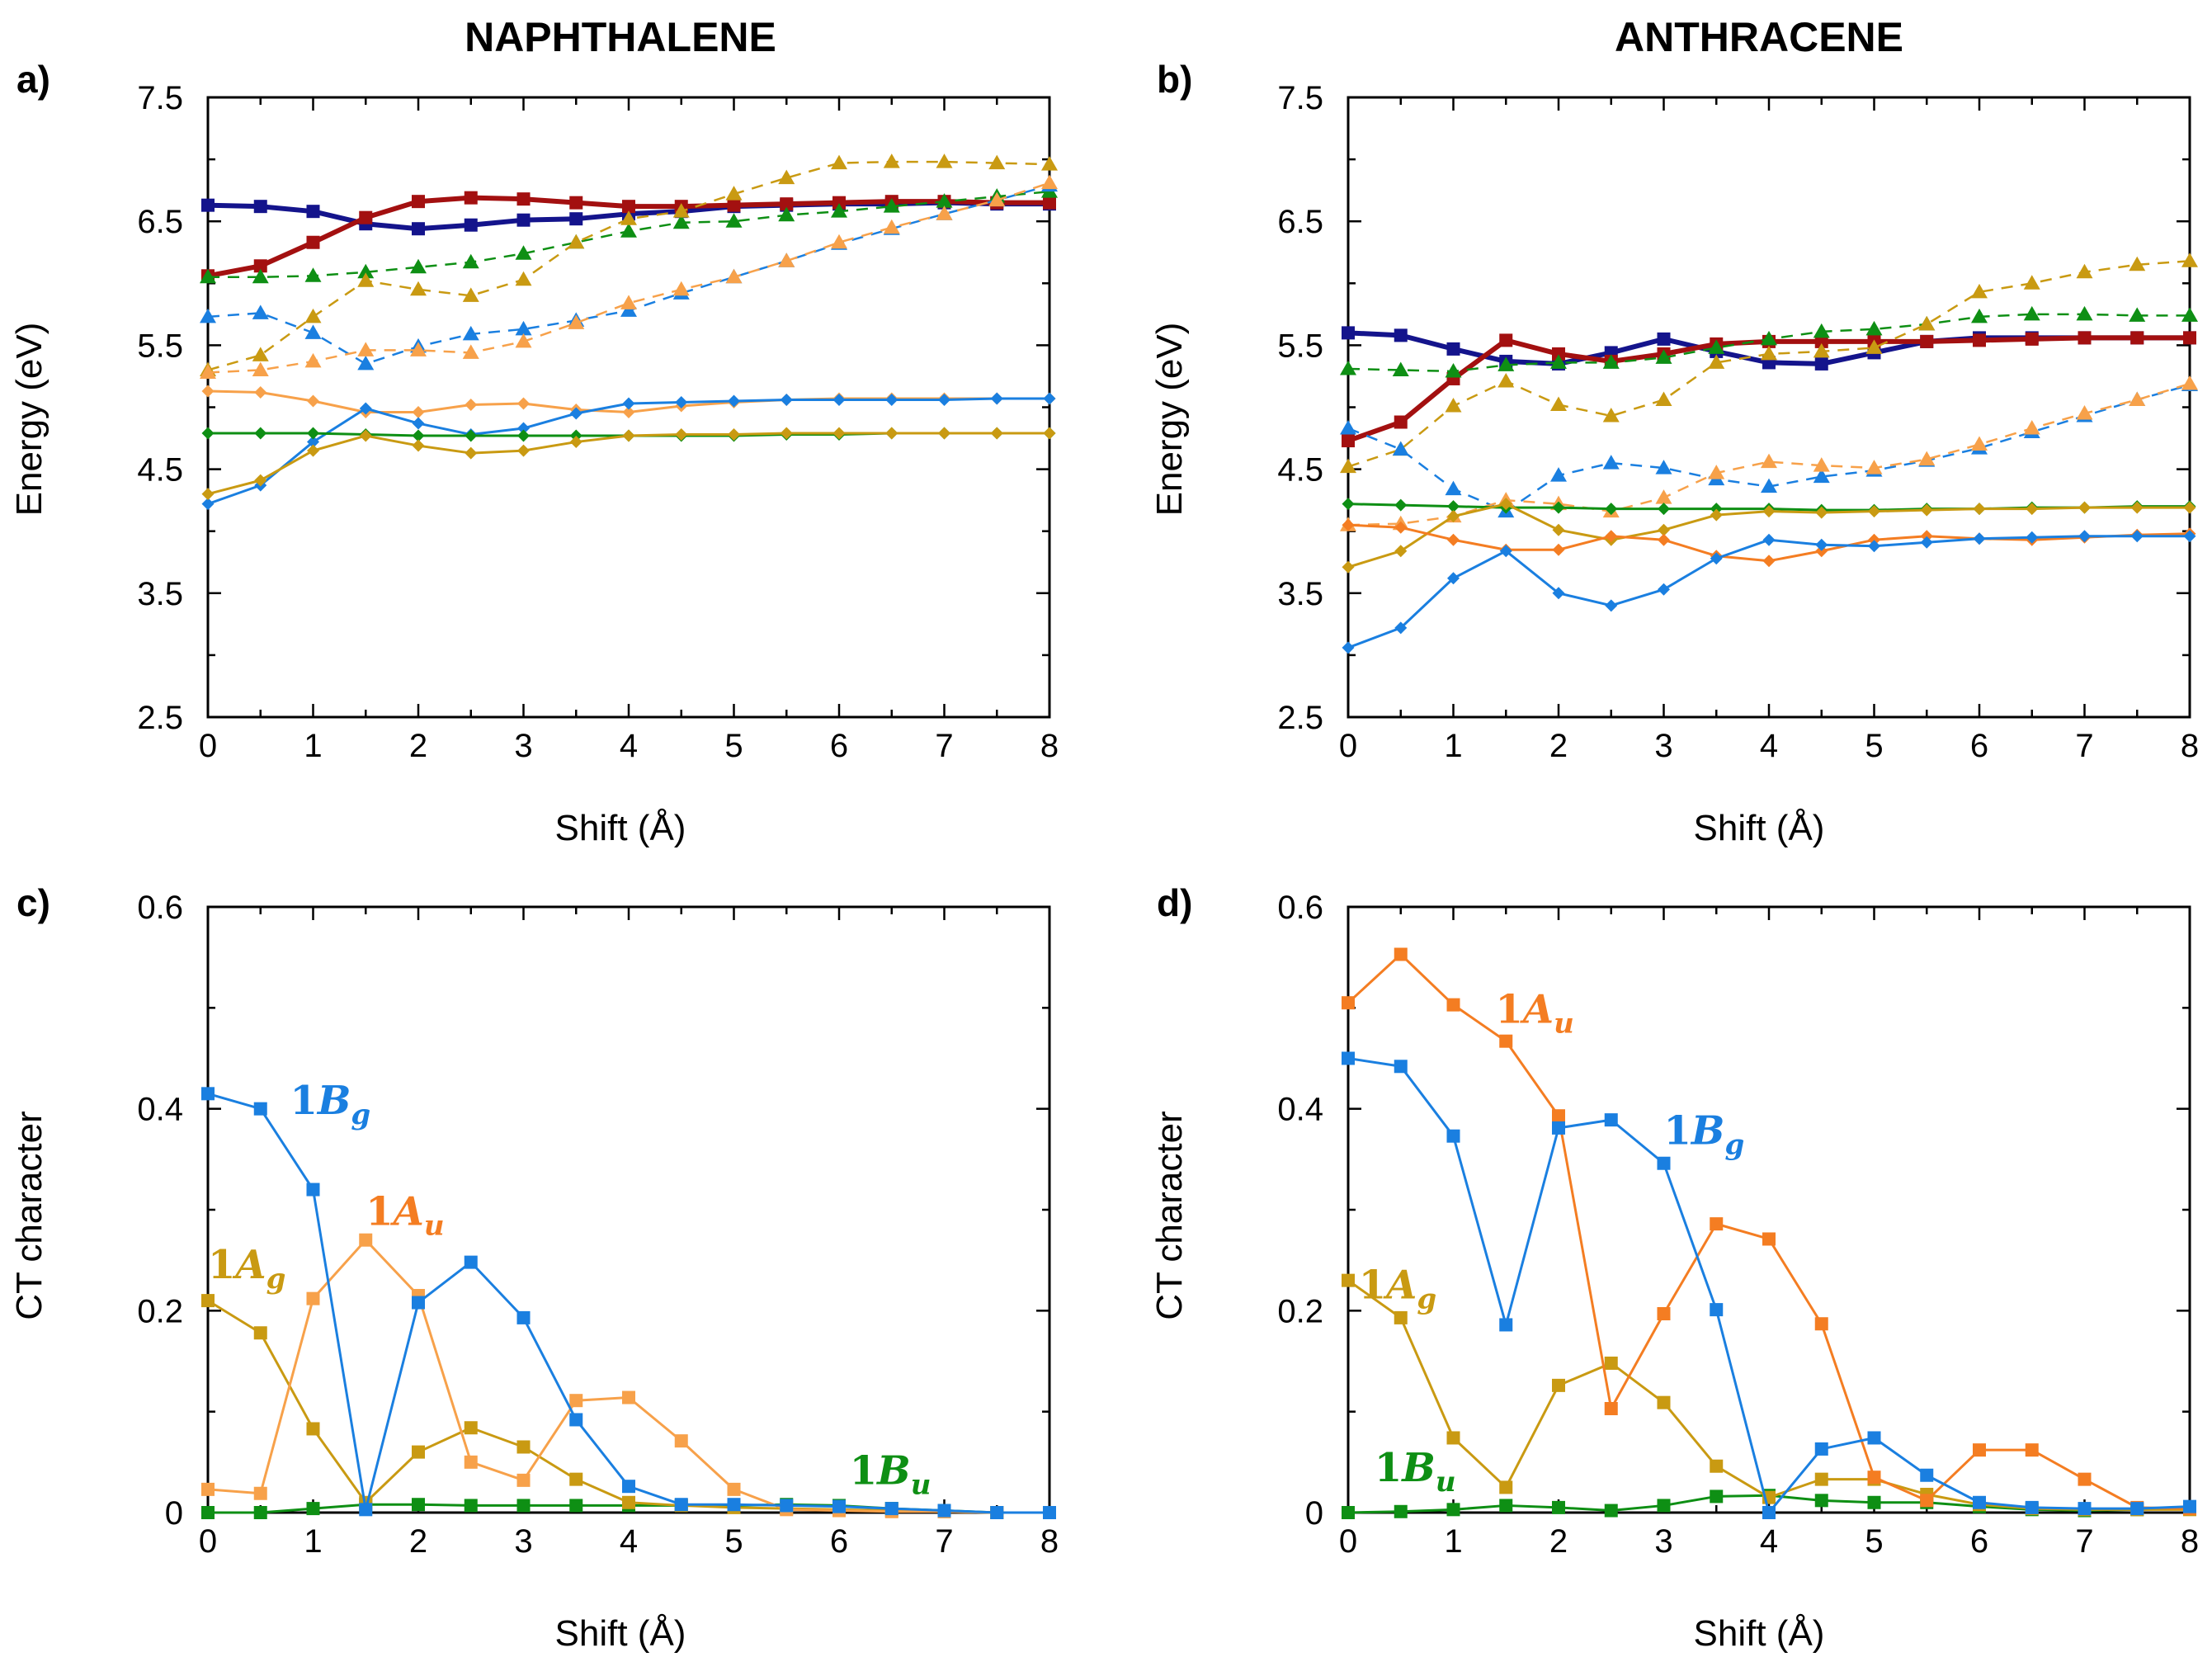 This screenshot has height=1657, width=2212. I want to click on panel-b-ylabel: Energy (eV), so click(1169, 420).